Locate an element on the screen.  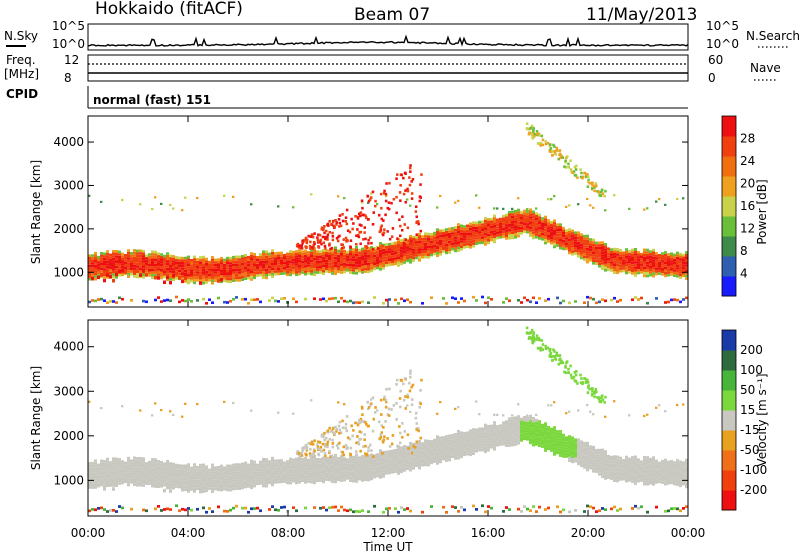
cpid-panel: CPID normal (fast) 151 is located at coordinates (347, 97).